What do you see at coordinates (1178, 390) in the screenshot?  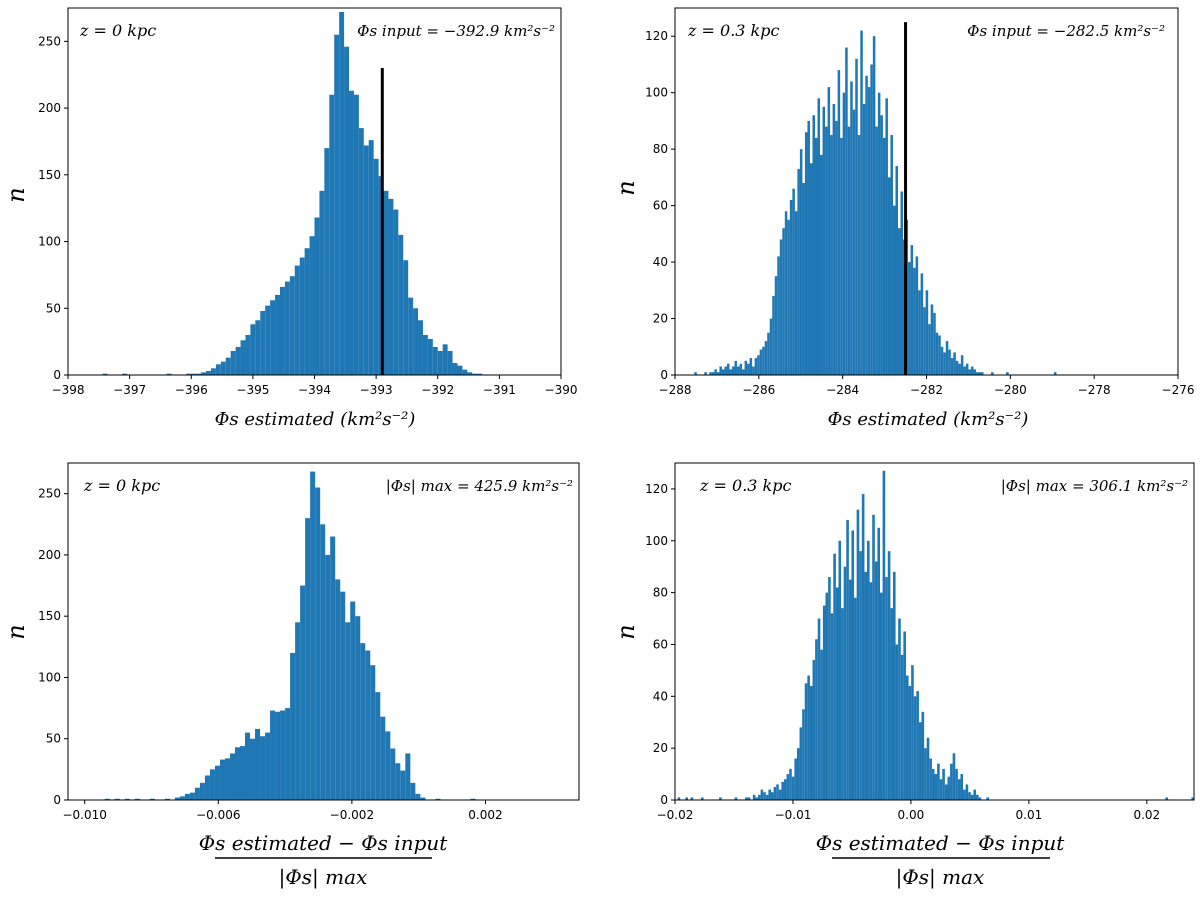 I see `x-tick-label: −276` at bounding box center [1178, 390].